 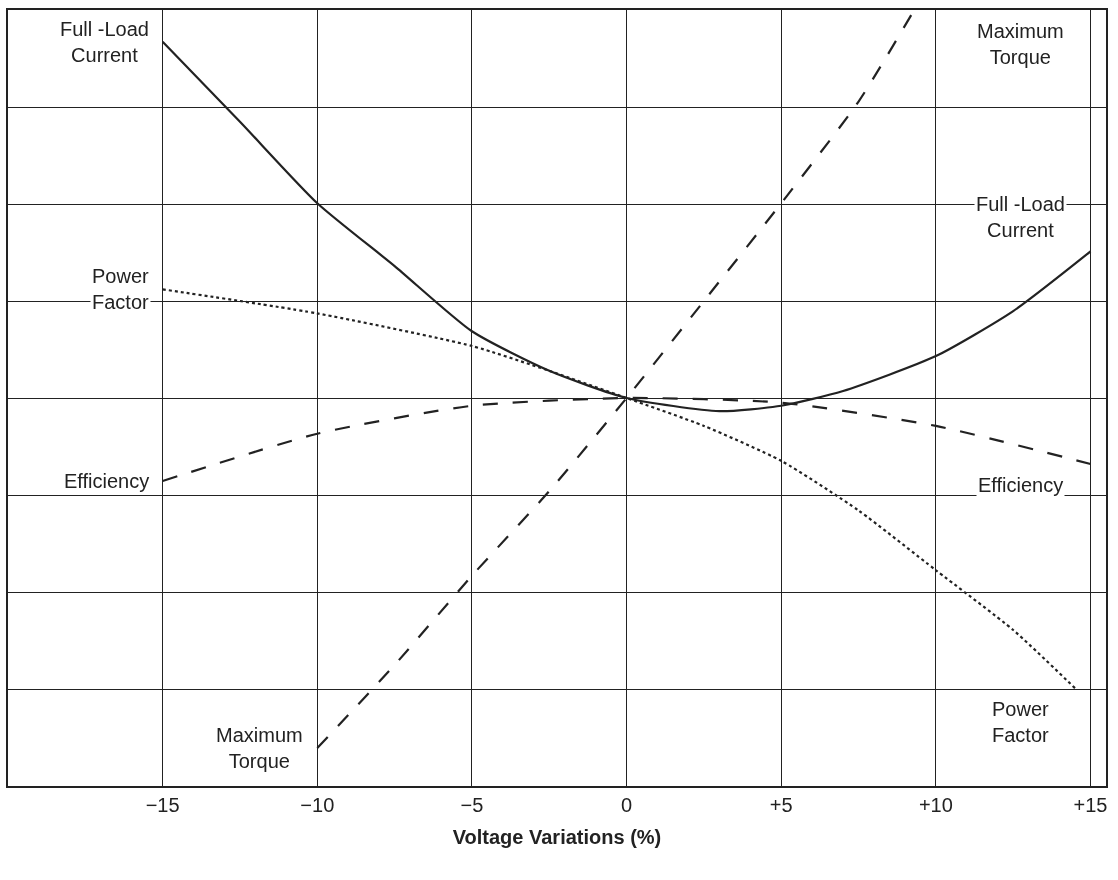 What do you see at coordinates (1090, 804) in the screenshot?
I see `x-tick-label: +15` at bounding box center [1090, 804].